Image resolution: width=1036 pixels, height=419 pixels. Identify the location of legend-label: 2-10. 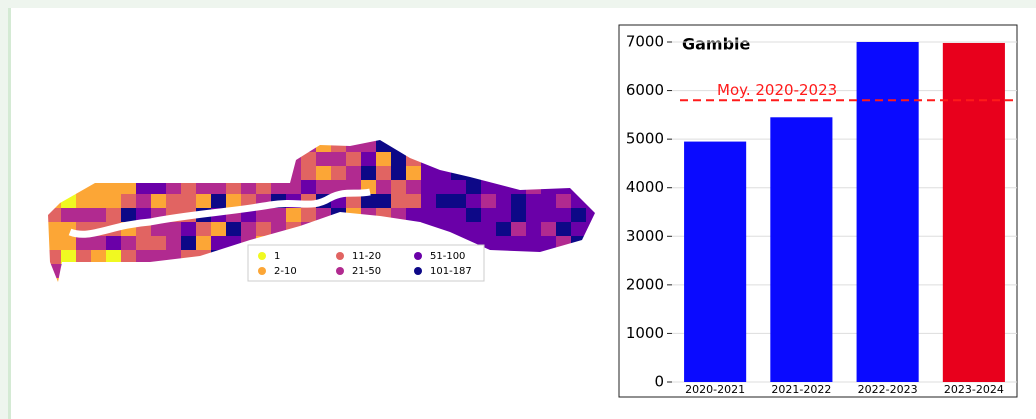
(285, 271).